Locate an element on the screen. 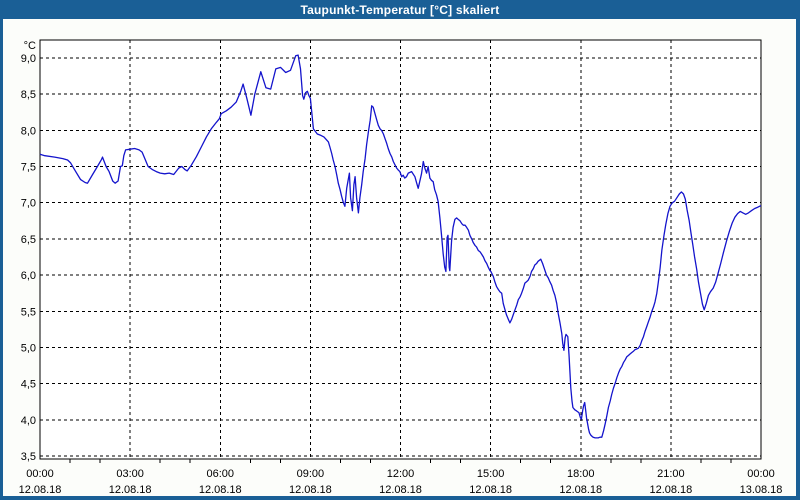 The image size is (800, 500). title-bar: Taupunkt-Temperatur [°C] skaliert is located at coordinates (400, 9).